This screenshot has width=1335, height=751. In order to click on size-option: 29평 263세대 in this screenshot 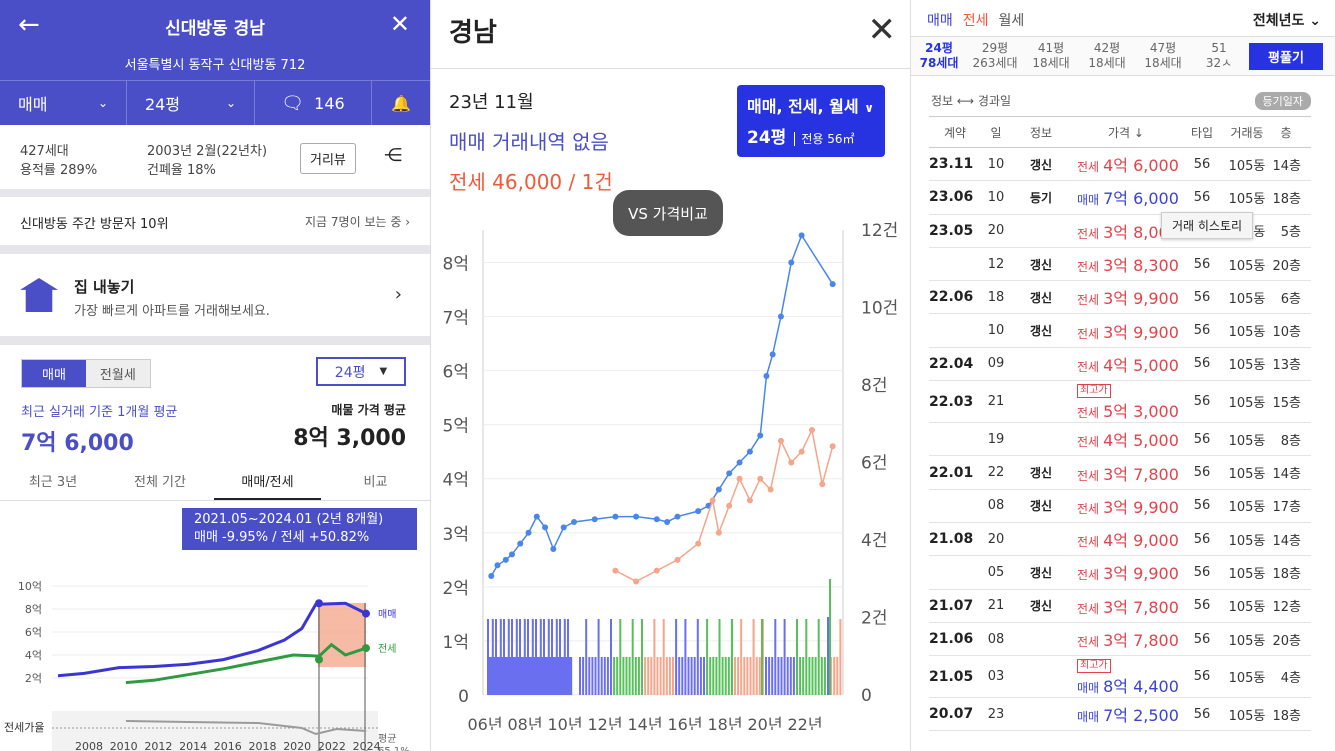, I will do `click(995, 56)`.